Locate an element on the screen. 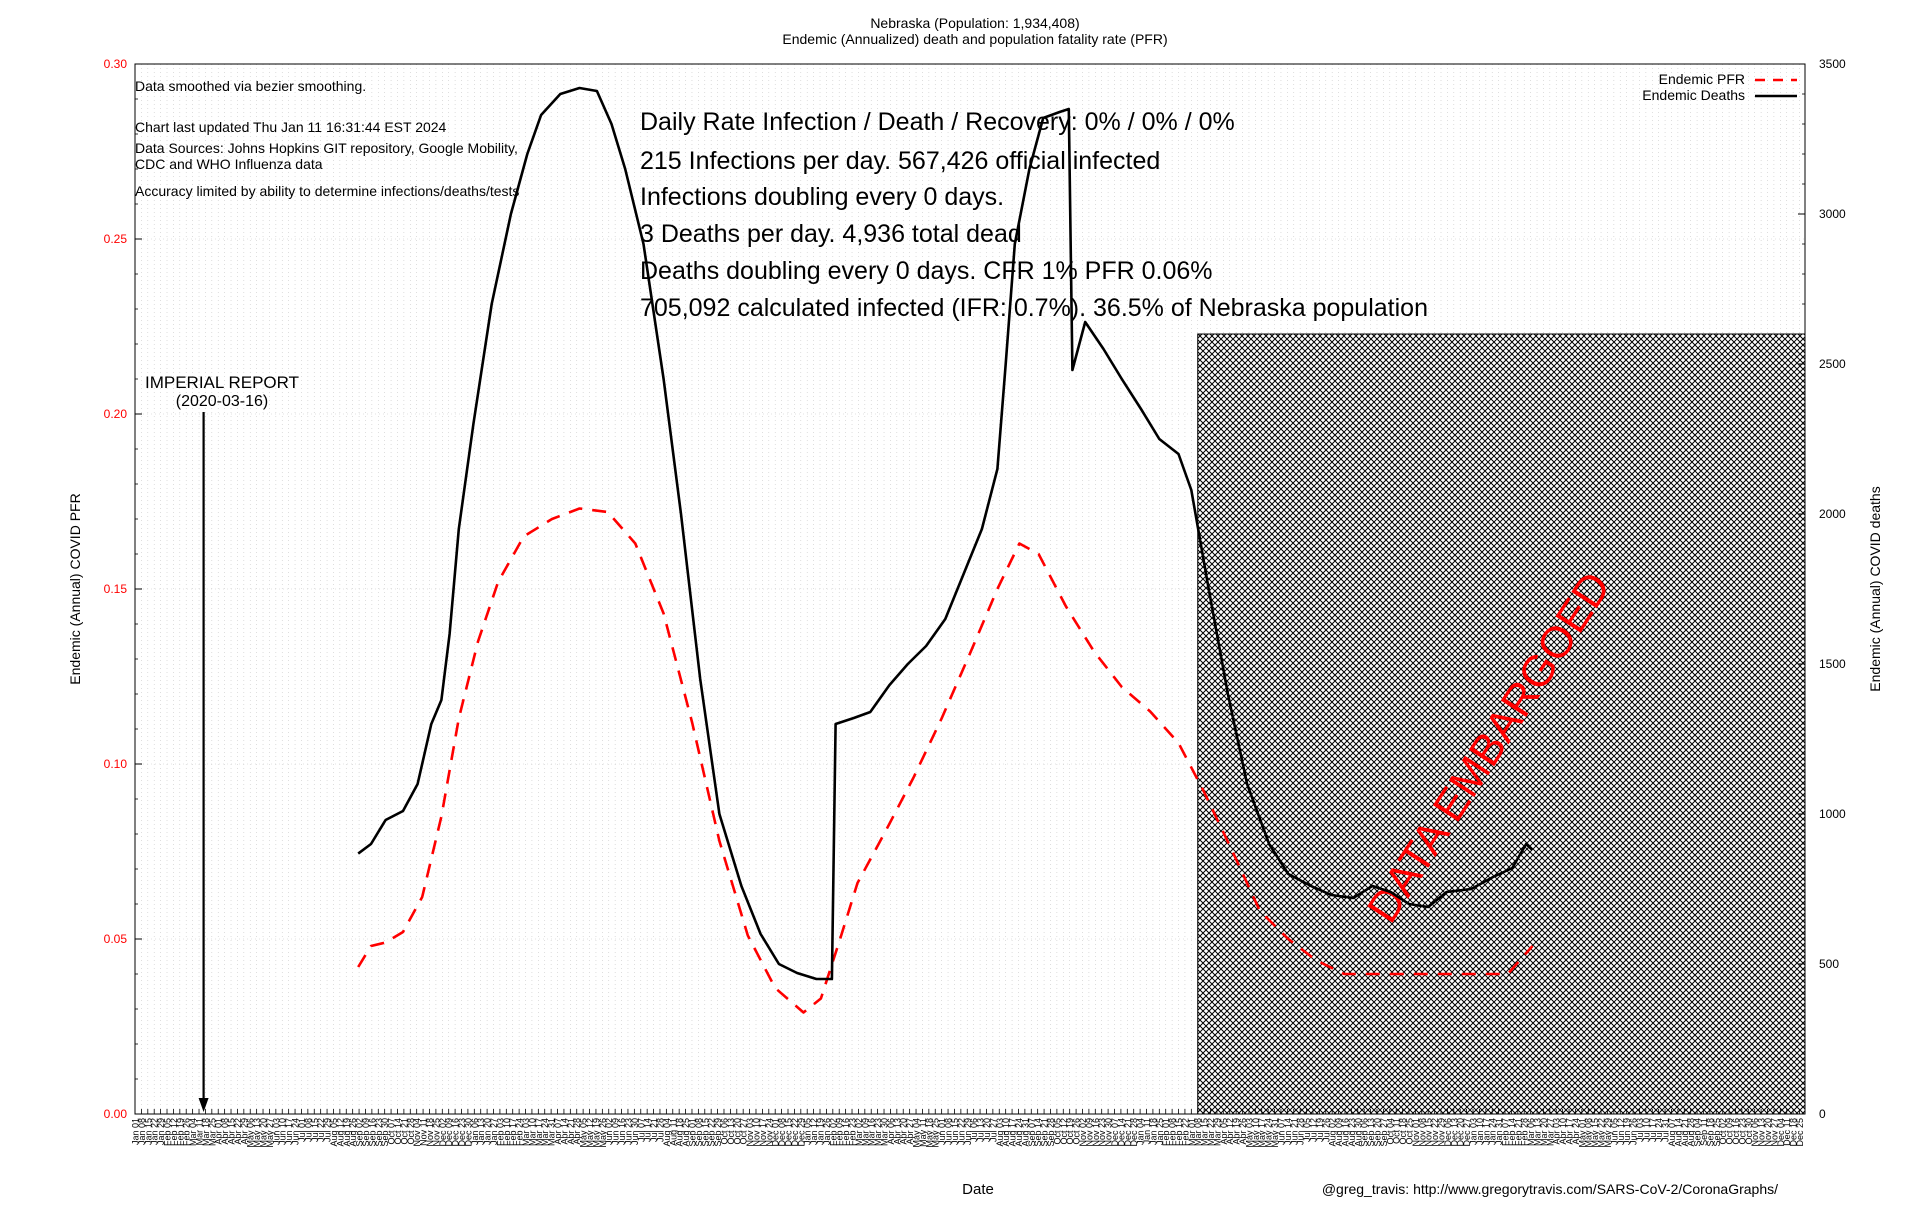  x-tick-label: Apr 22 is located at coordinates (238, 1131).